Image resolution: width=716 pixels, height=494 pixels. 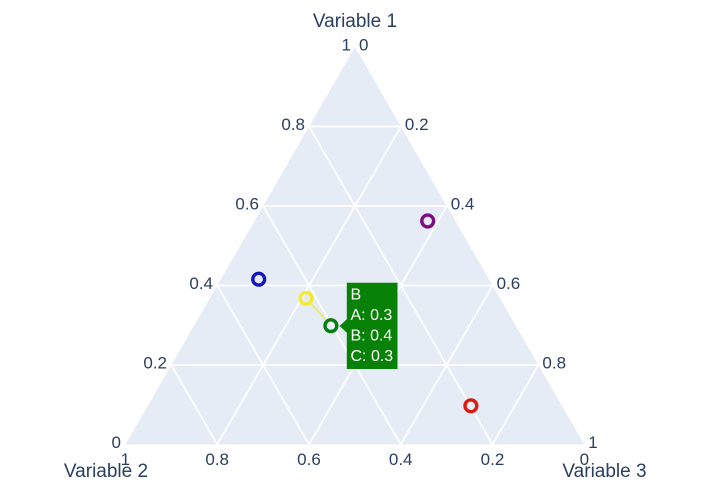 What do you see at coordinates (604, 471) in the screenshot?
I see `svg-text: Variable 3` at bounding box center [604, 471].